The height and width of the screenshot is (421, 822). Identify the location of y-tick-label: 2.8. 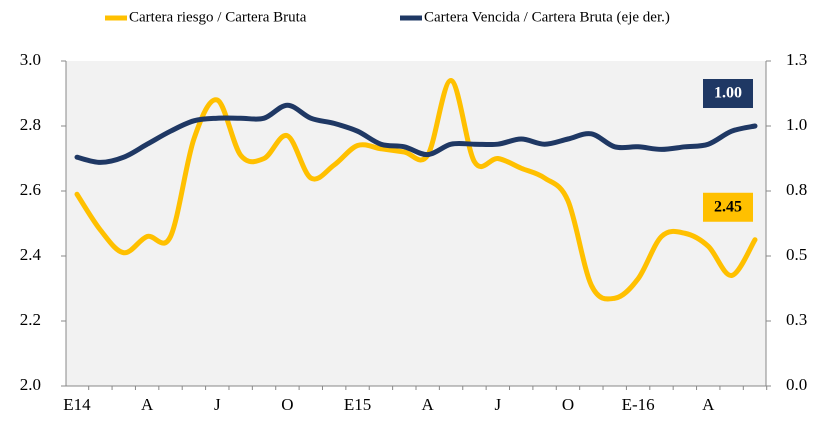
(30, 124).